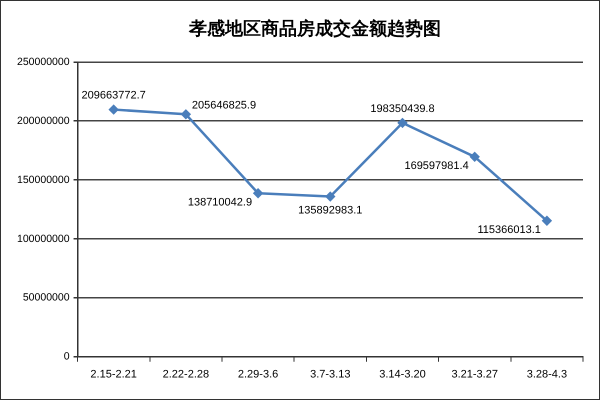 Image resolution: width=600 pixels, height=400 pixels. Describe the element at coordinates (509, 230) in the screenshot. I see `data-label: 115366013.1` at that location.